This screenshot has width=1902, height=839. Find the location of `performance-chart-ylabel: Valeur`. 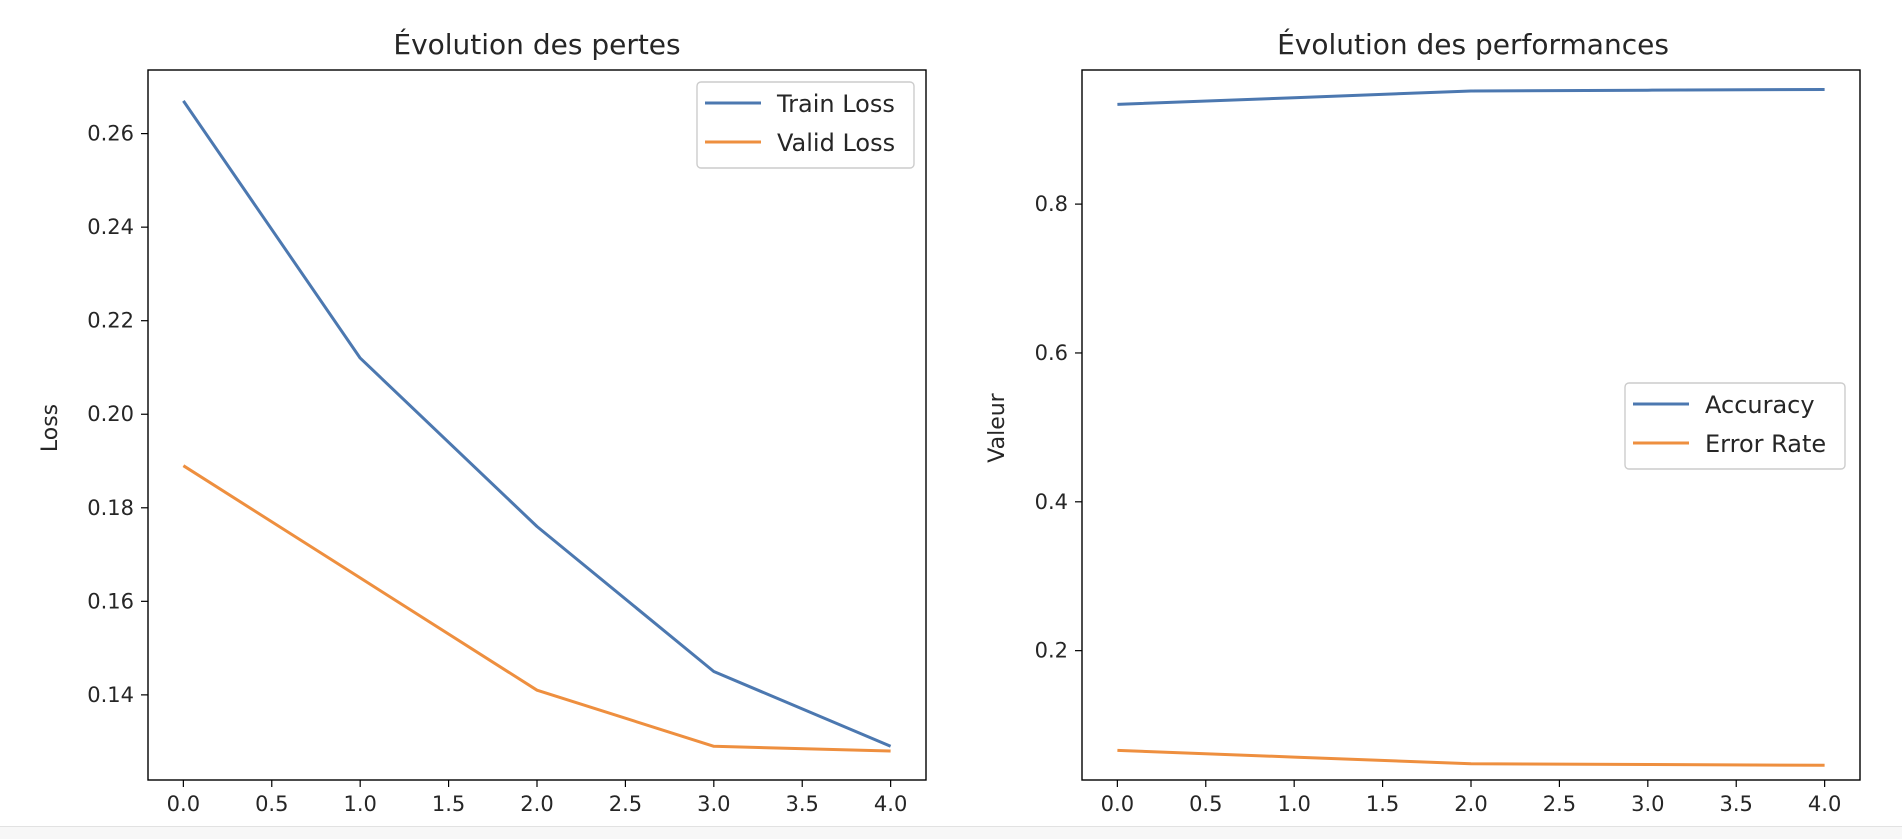

performance-chart-ylabel: Valeur is located at coordinates (997, 427).